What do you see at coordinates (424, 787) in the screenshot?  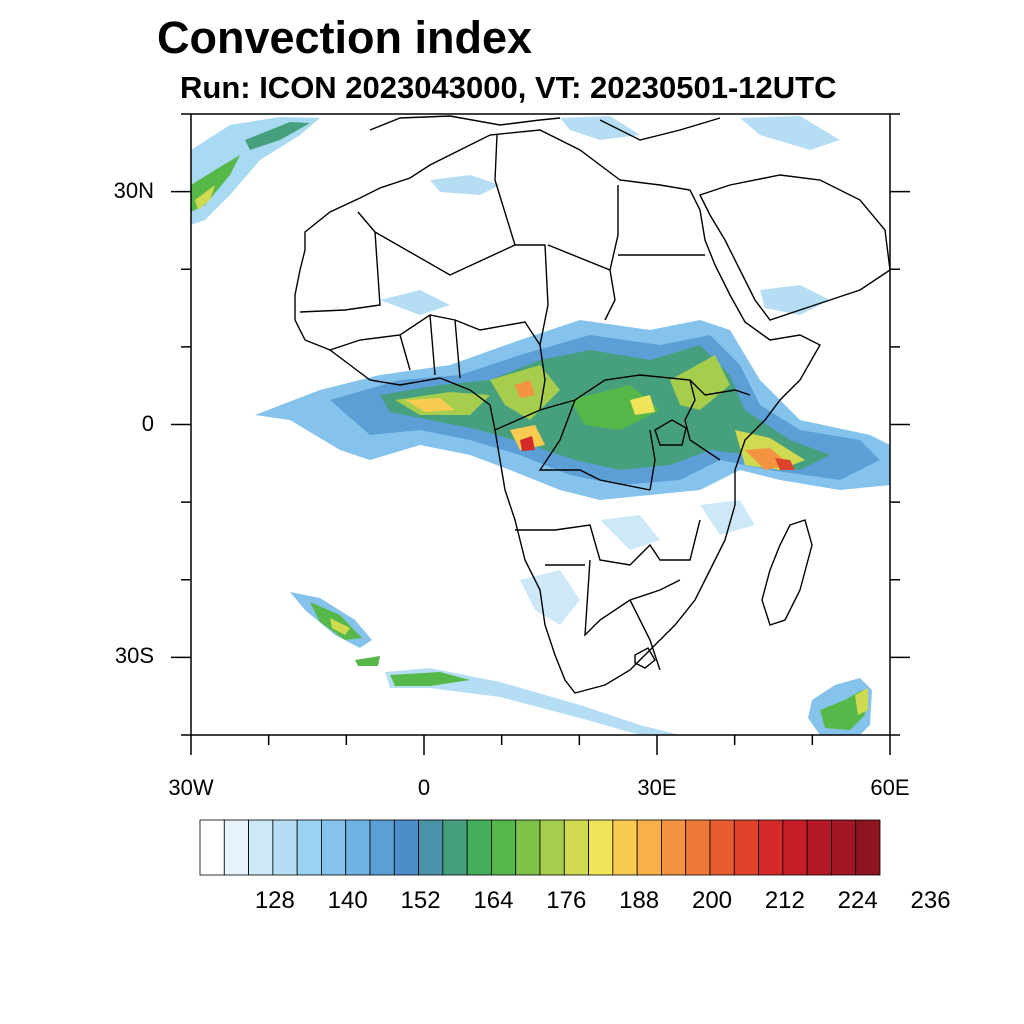 I see `lon-tick-label: 0` at bounding box center [424, 787].